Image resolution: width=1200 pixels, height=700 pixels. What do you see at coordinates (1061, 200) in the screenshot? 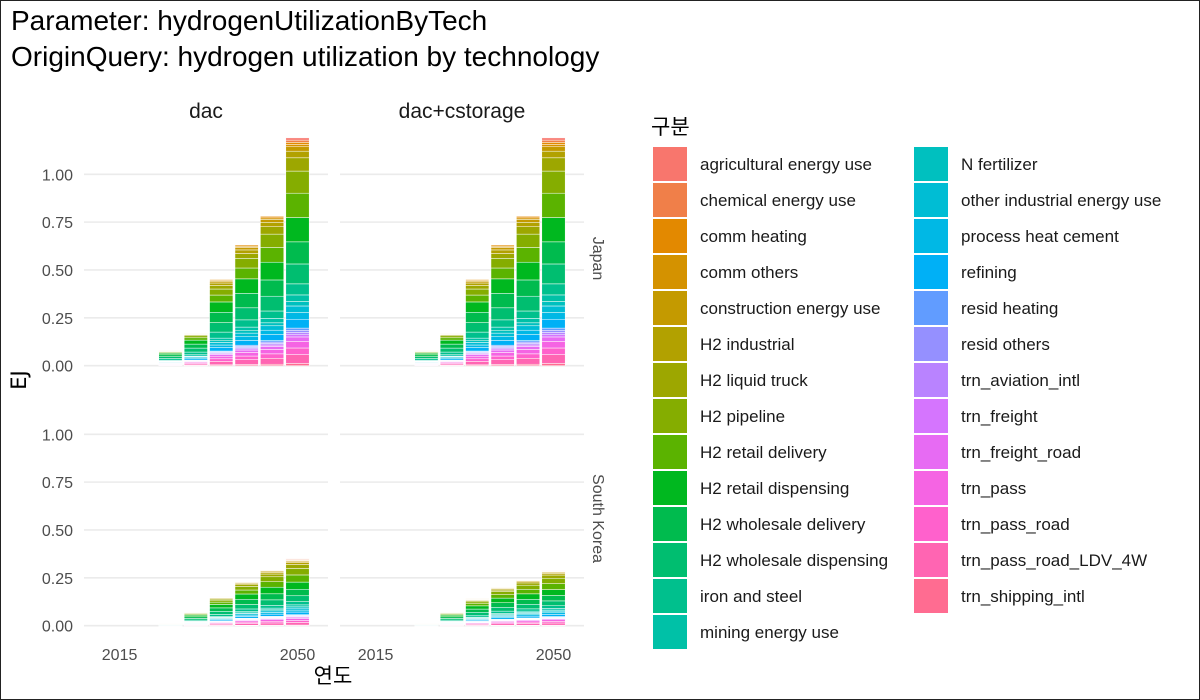
I see `legend-label: other industrial energy use` at bounding box center [1061, 200].